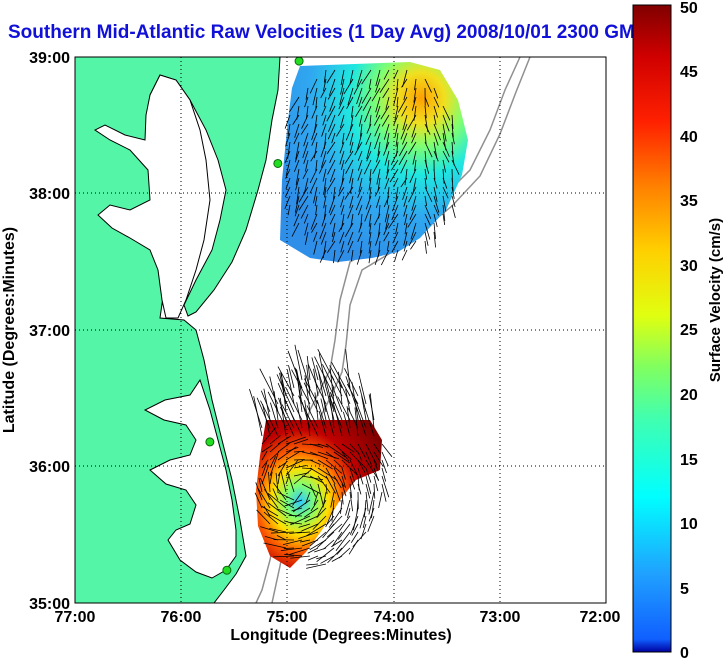 This screenshot has height=659, width=724. Describe the element at coordinates (500, 617) in the screenshot. I see `x-tick-label: 73:00` at that location.